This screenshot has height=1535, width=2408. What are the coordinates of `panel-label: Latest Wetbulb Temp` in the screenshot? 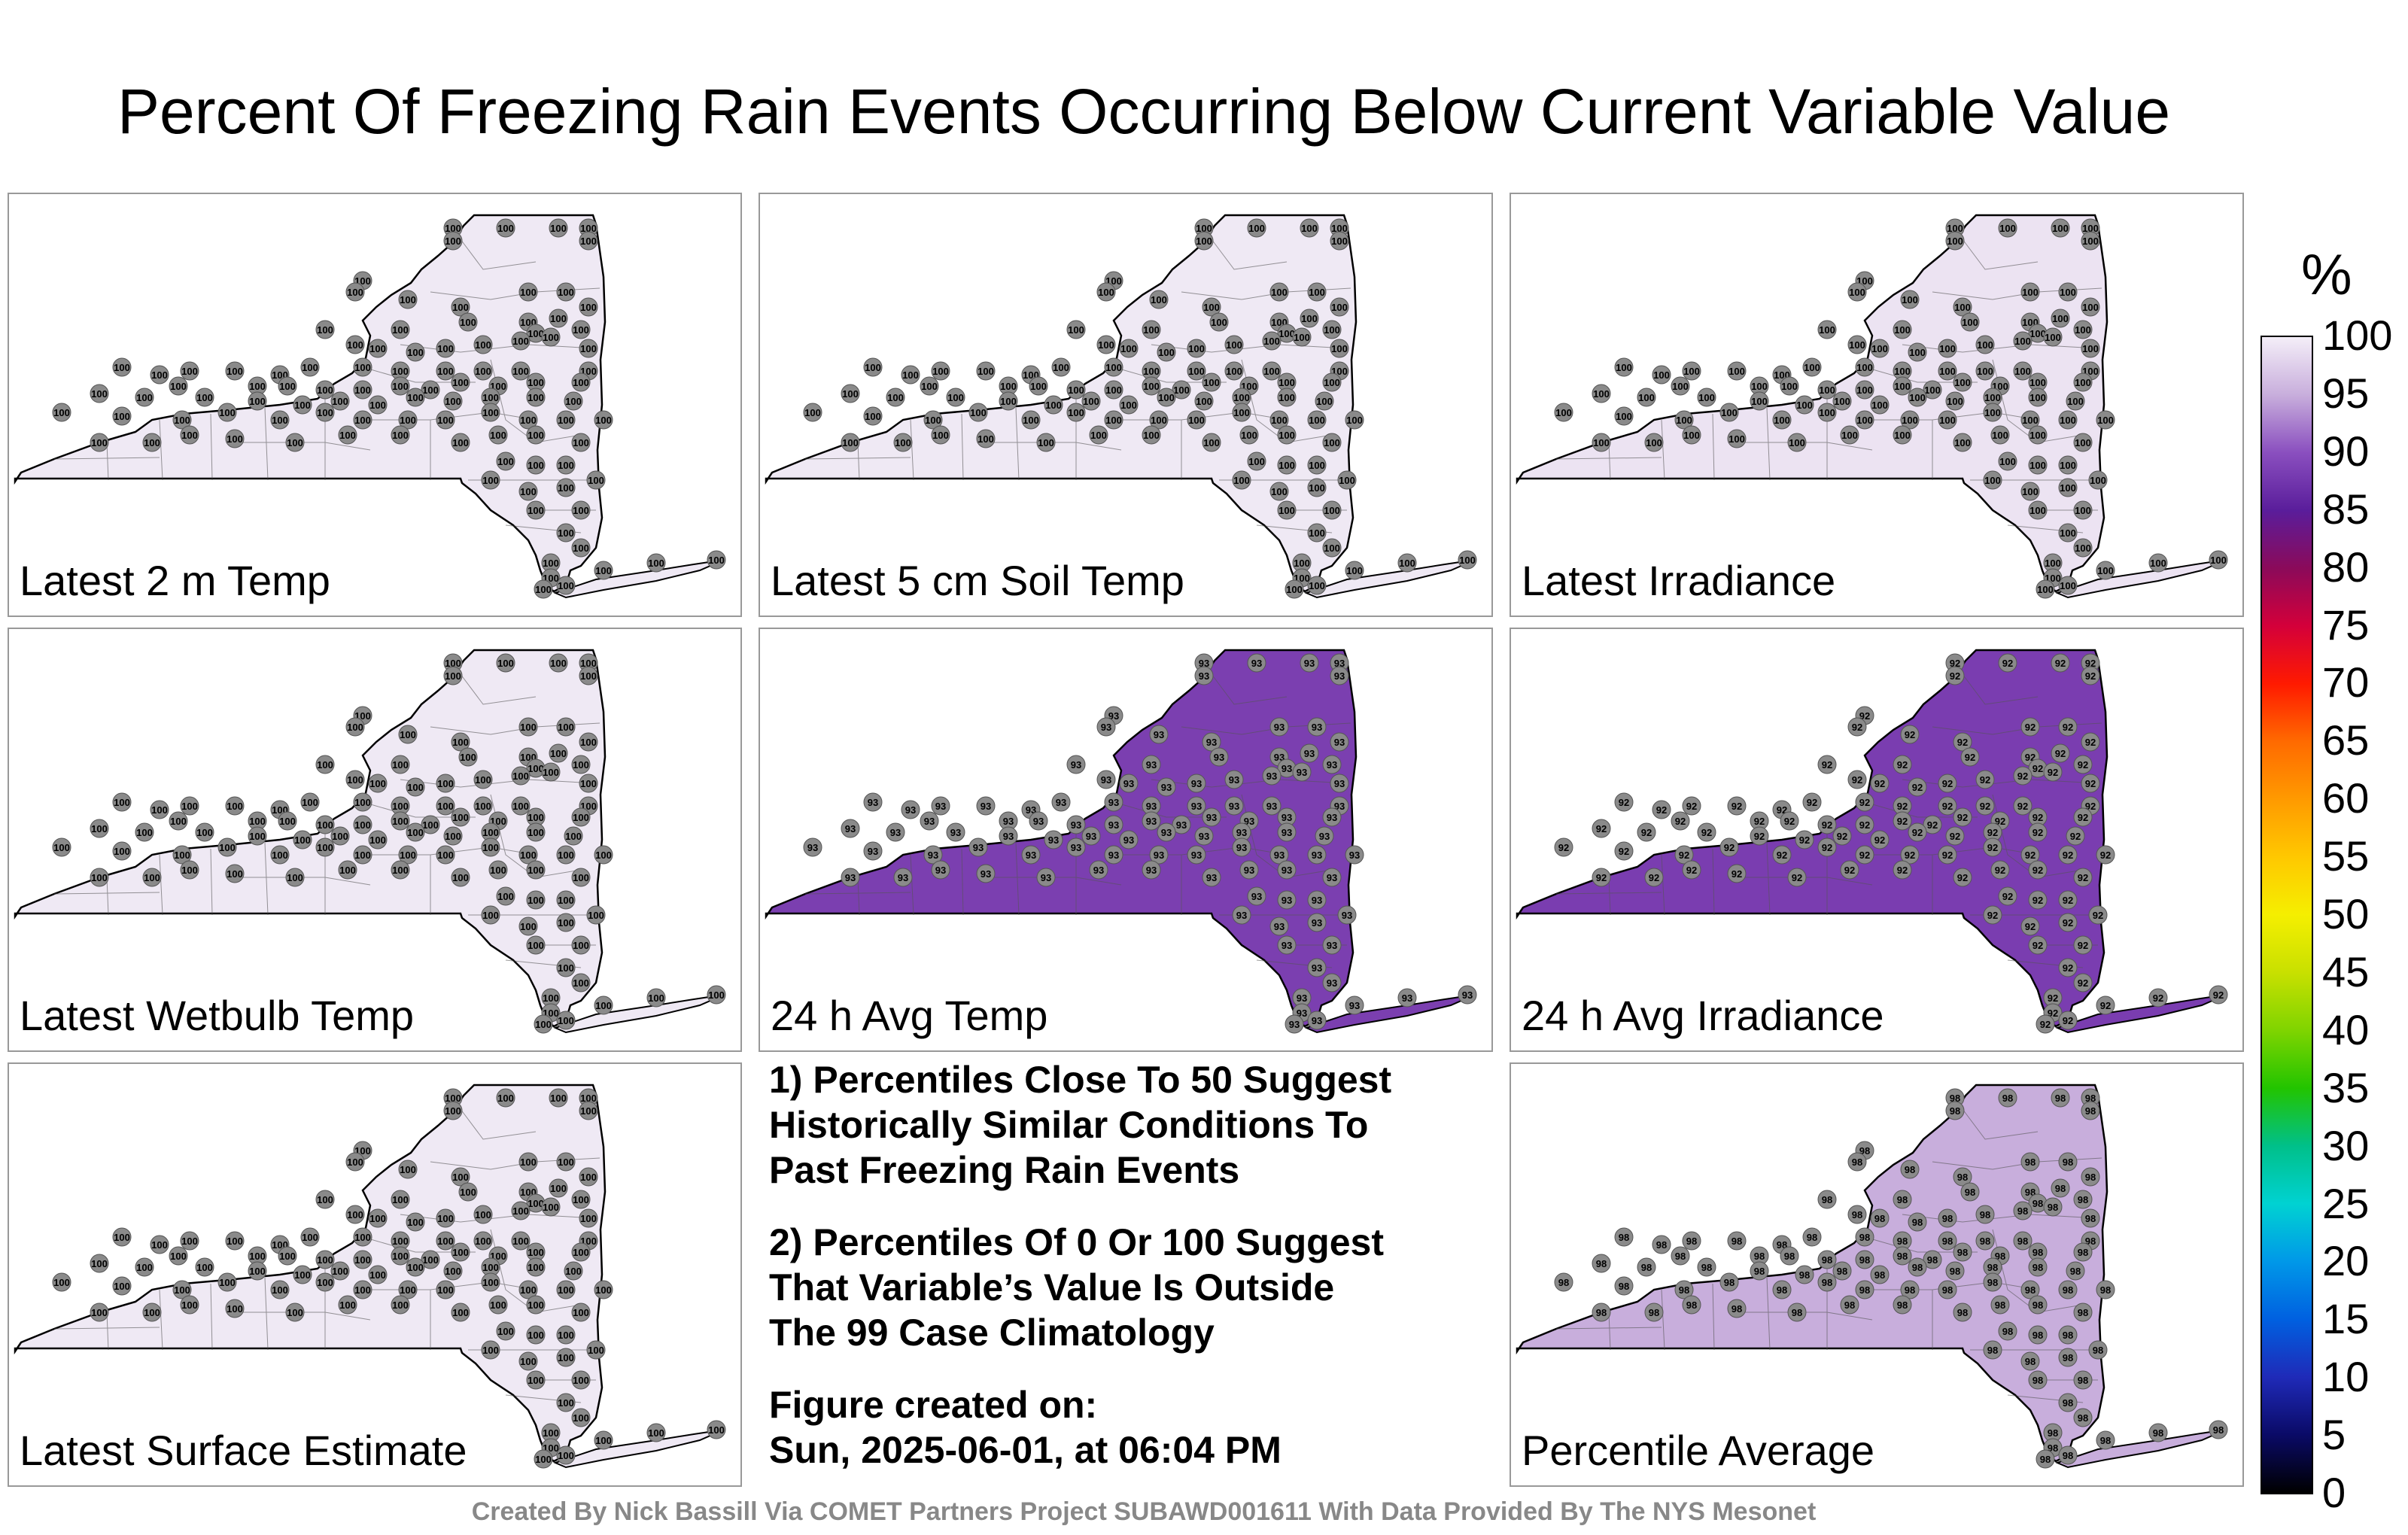 It's located at (217, 1015).